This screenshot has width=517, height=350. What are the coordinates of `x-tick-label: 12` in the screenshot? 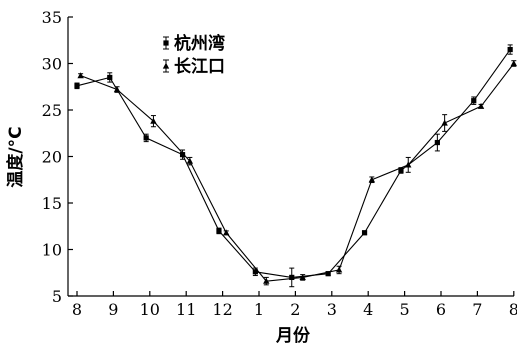 It's located at (222, 309).